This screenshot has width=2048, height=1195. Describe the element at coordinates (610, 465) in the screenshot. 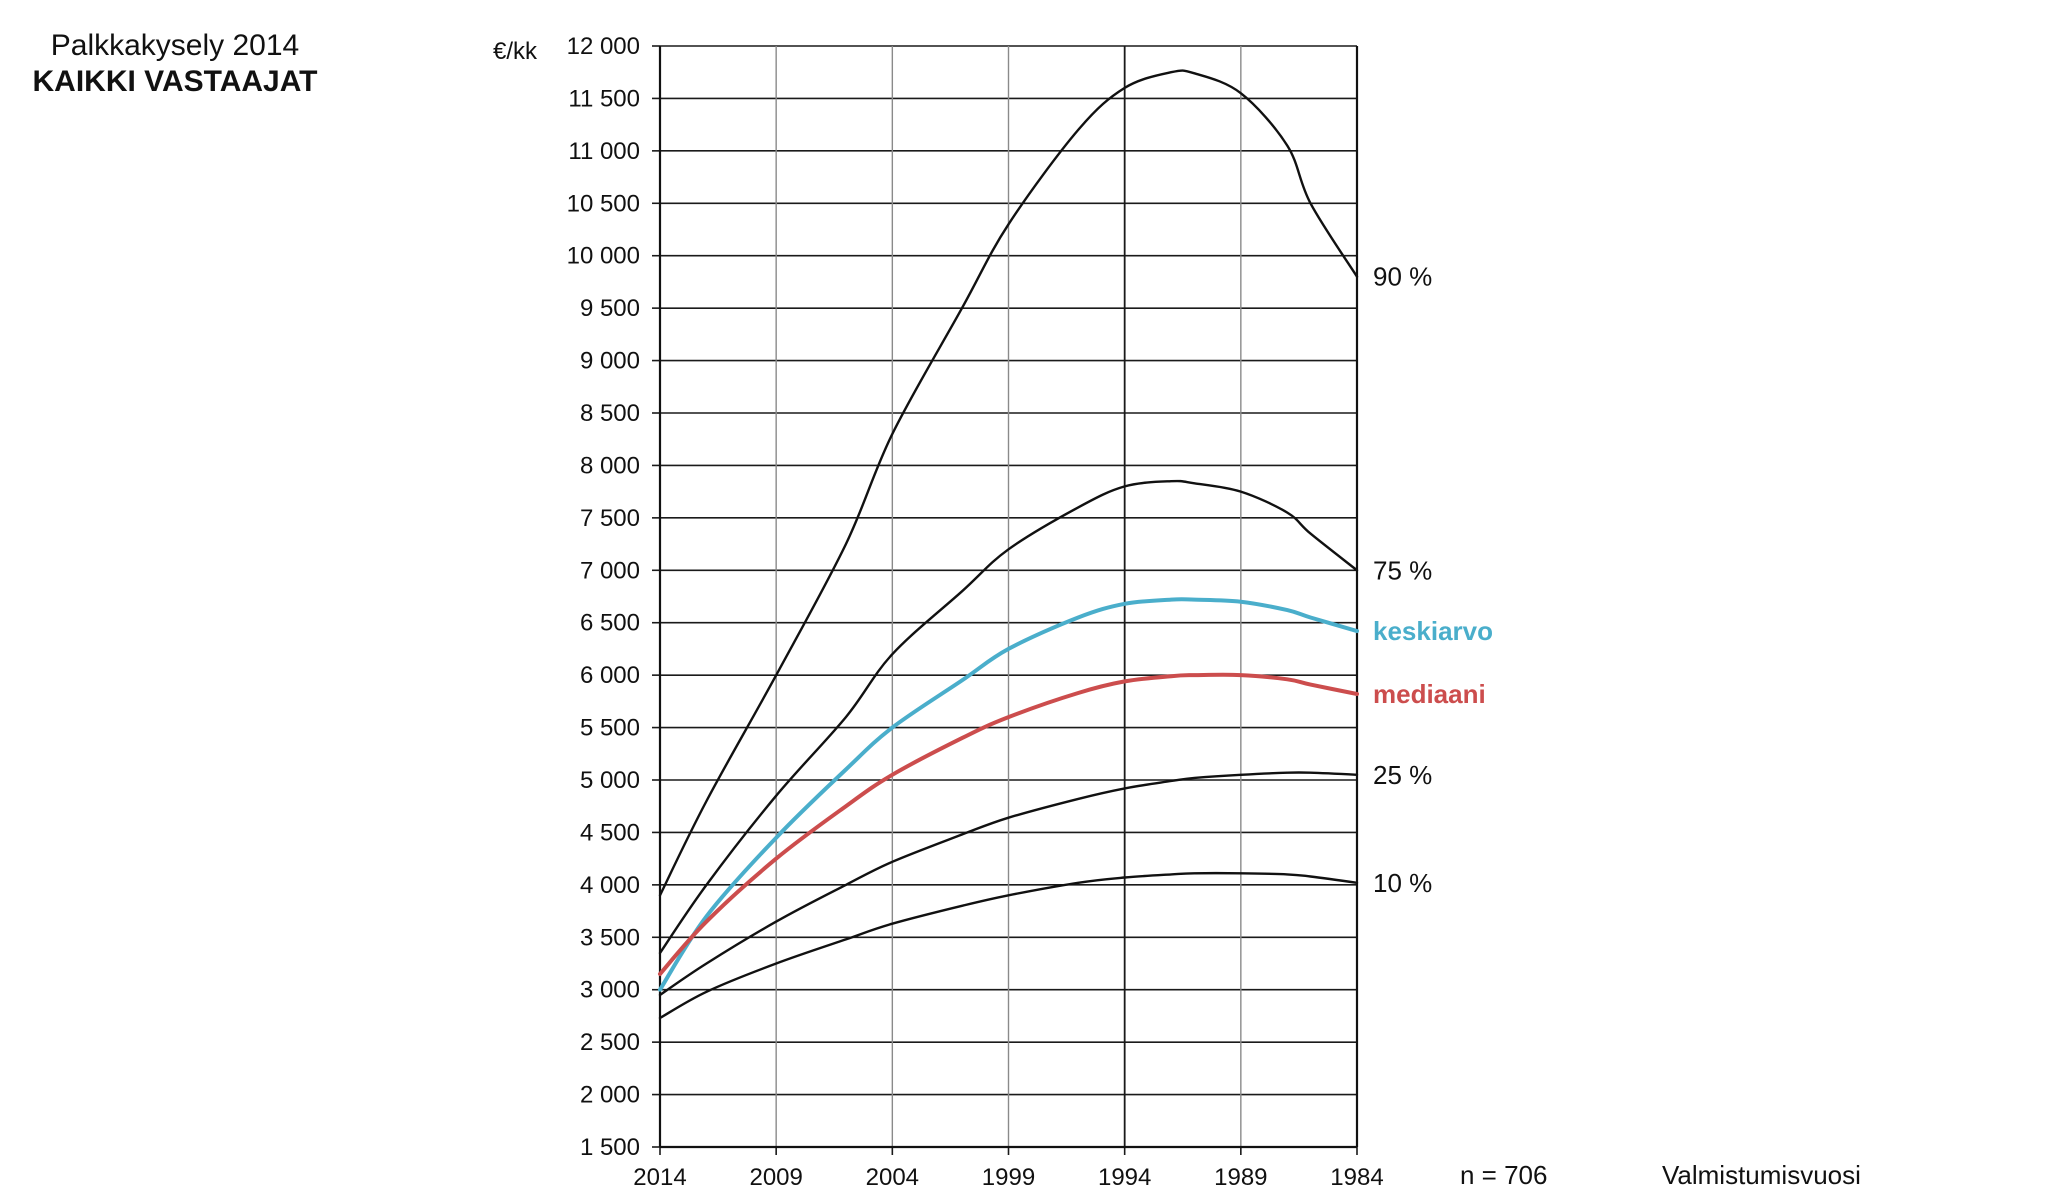

I see `y-tick-label: 8 000` at that location.